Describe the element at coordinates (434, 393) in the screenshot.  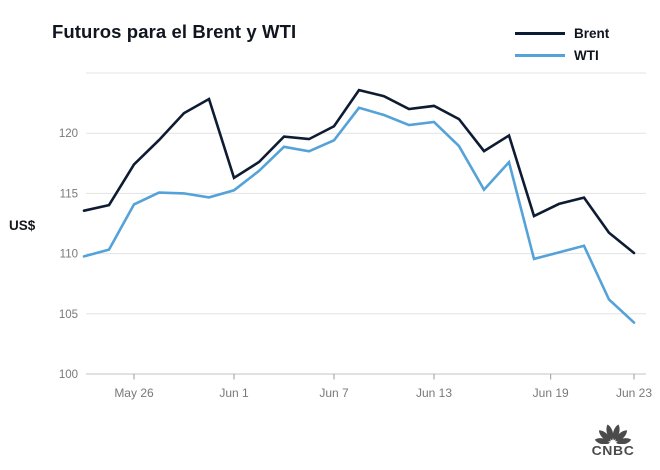
I see `x-tick-label: Jun 13` at that location.